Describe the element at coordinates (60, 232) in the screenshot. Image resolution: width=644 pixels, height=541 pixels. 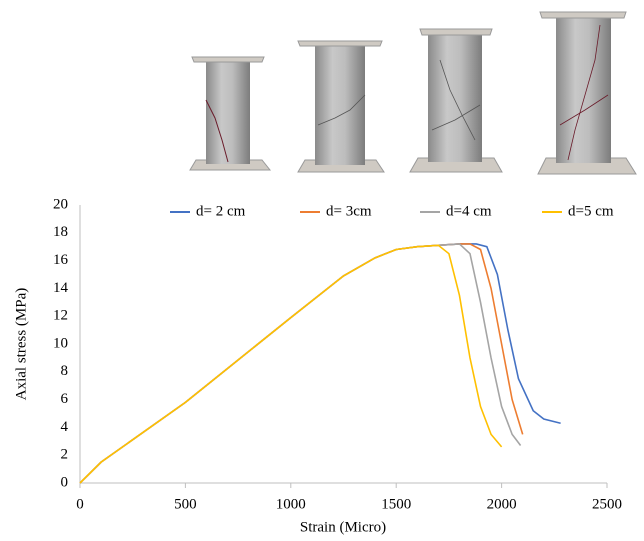
I see `y-tick-label: 18` at that location.